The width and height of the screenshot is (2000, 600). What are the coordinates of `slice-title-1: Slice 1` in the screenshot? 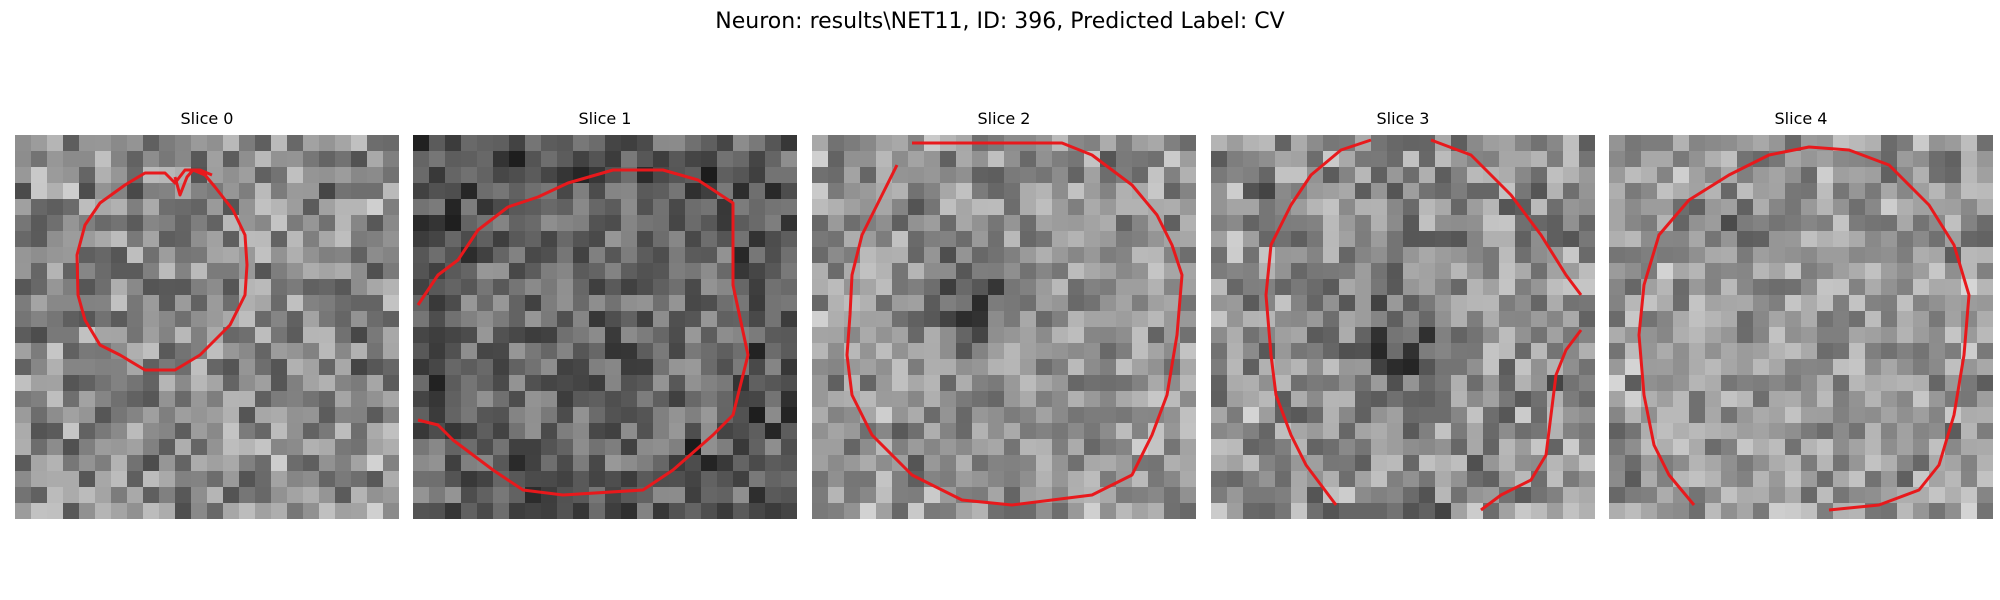 It's located at (605, 118).